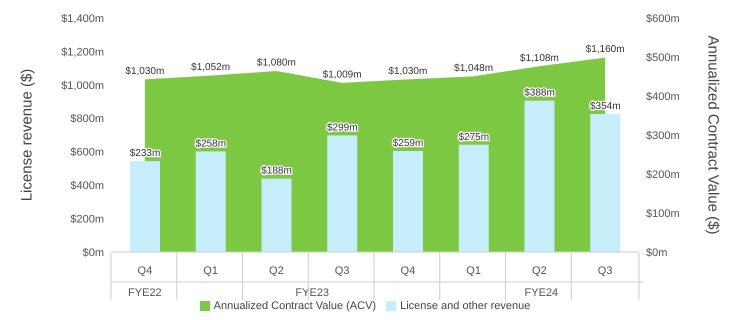  I want to click on y-tick-label: $800m, so click(87, 119).